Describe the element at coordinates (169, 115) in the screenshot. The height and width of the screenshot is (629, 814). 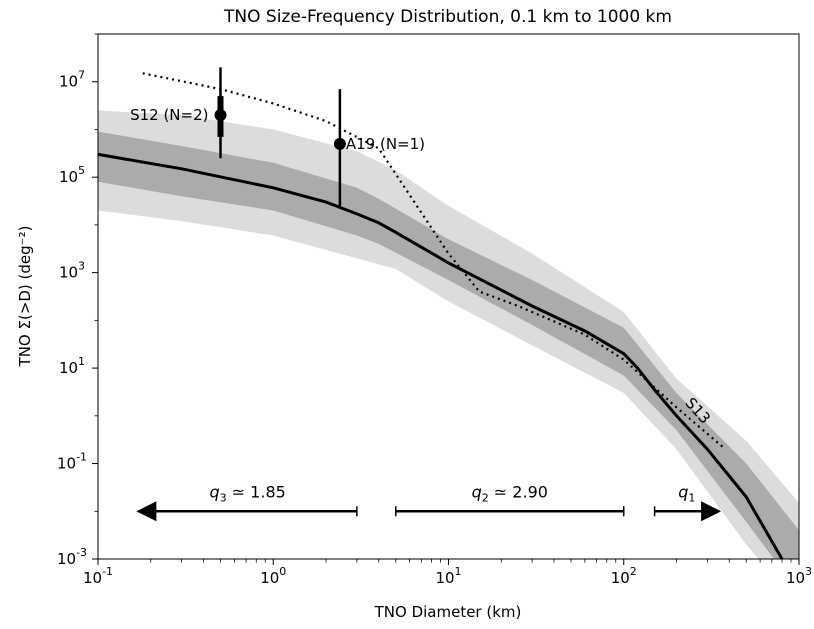
I see `point-label: S12 (N=2)` at that location.